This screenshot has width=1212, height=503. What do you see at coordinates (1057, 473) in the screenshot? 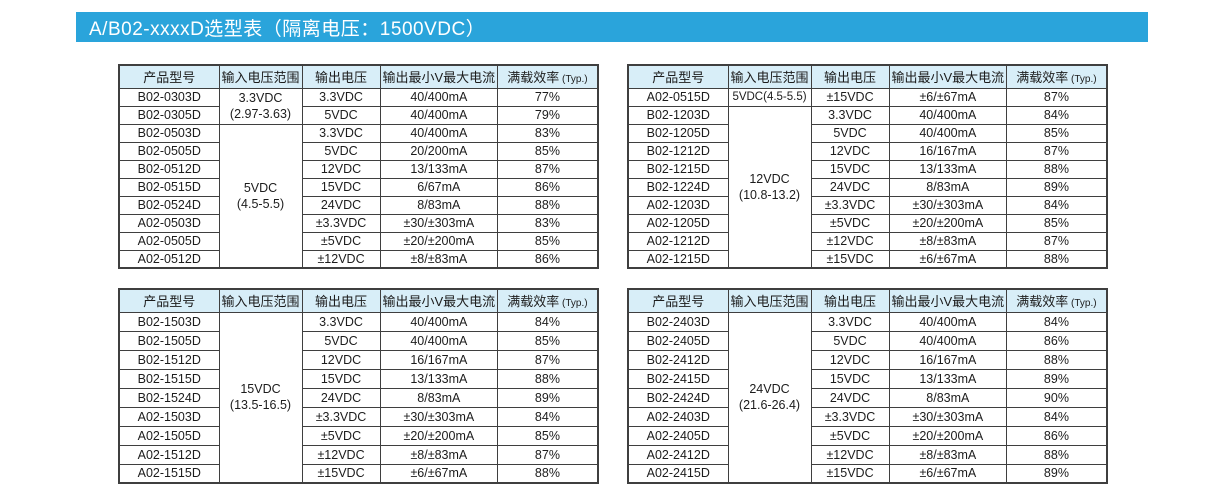
I see `efficiency-cell: 89%` at bounding box center [1057, 473].